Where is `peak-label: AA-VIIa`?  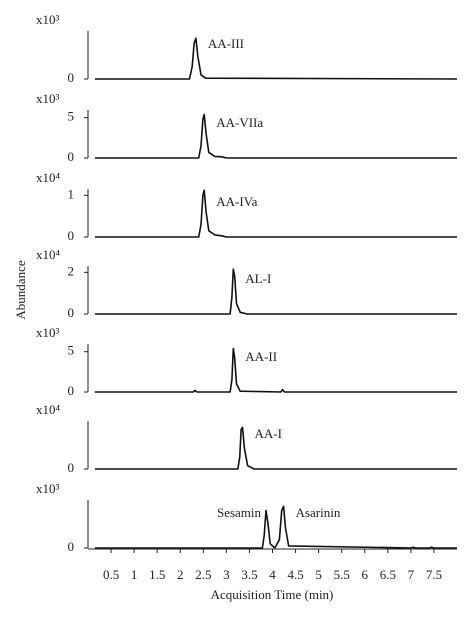
peak-label: AA-VIIa is located at coordinates (239, 122).